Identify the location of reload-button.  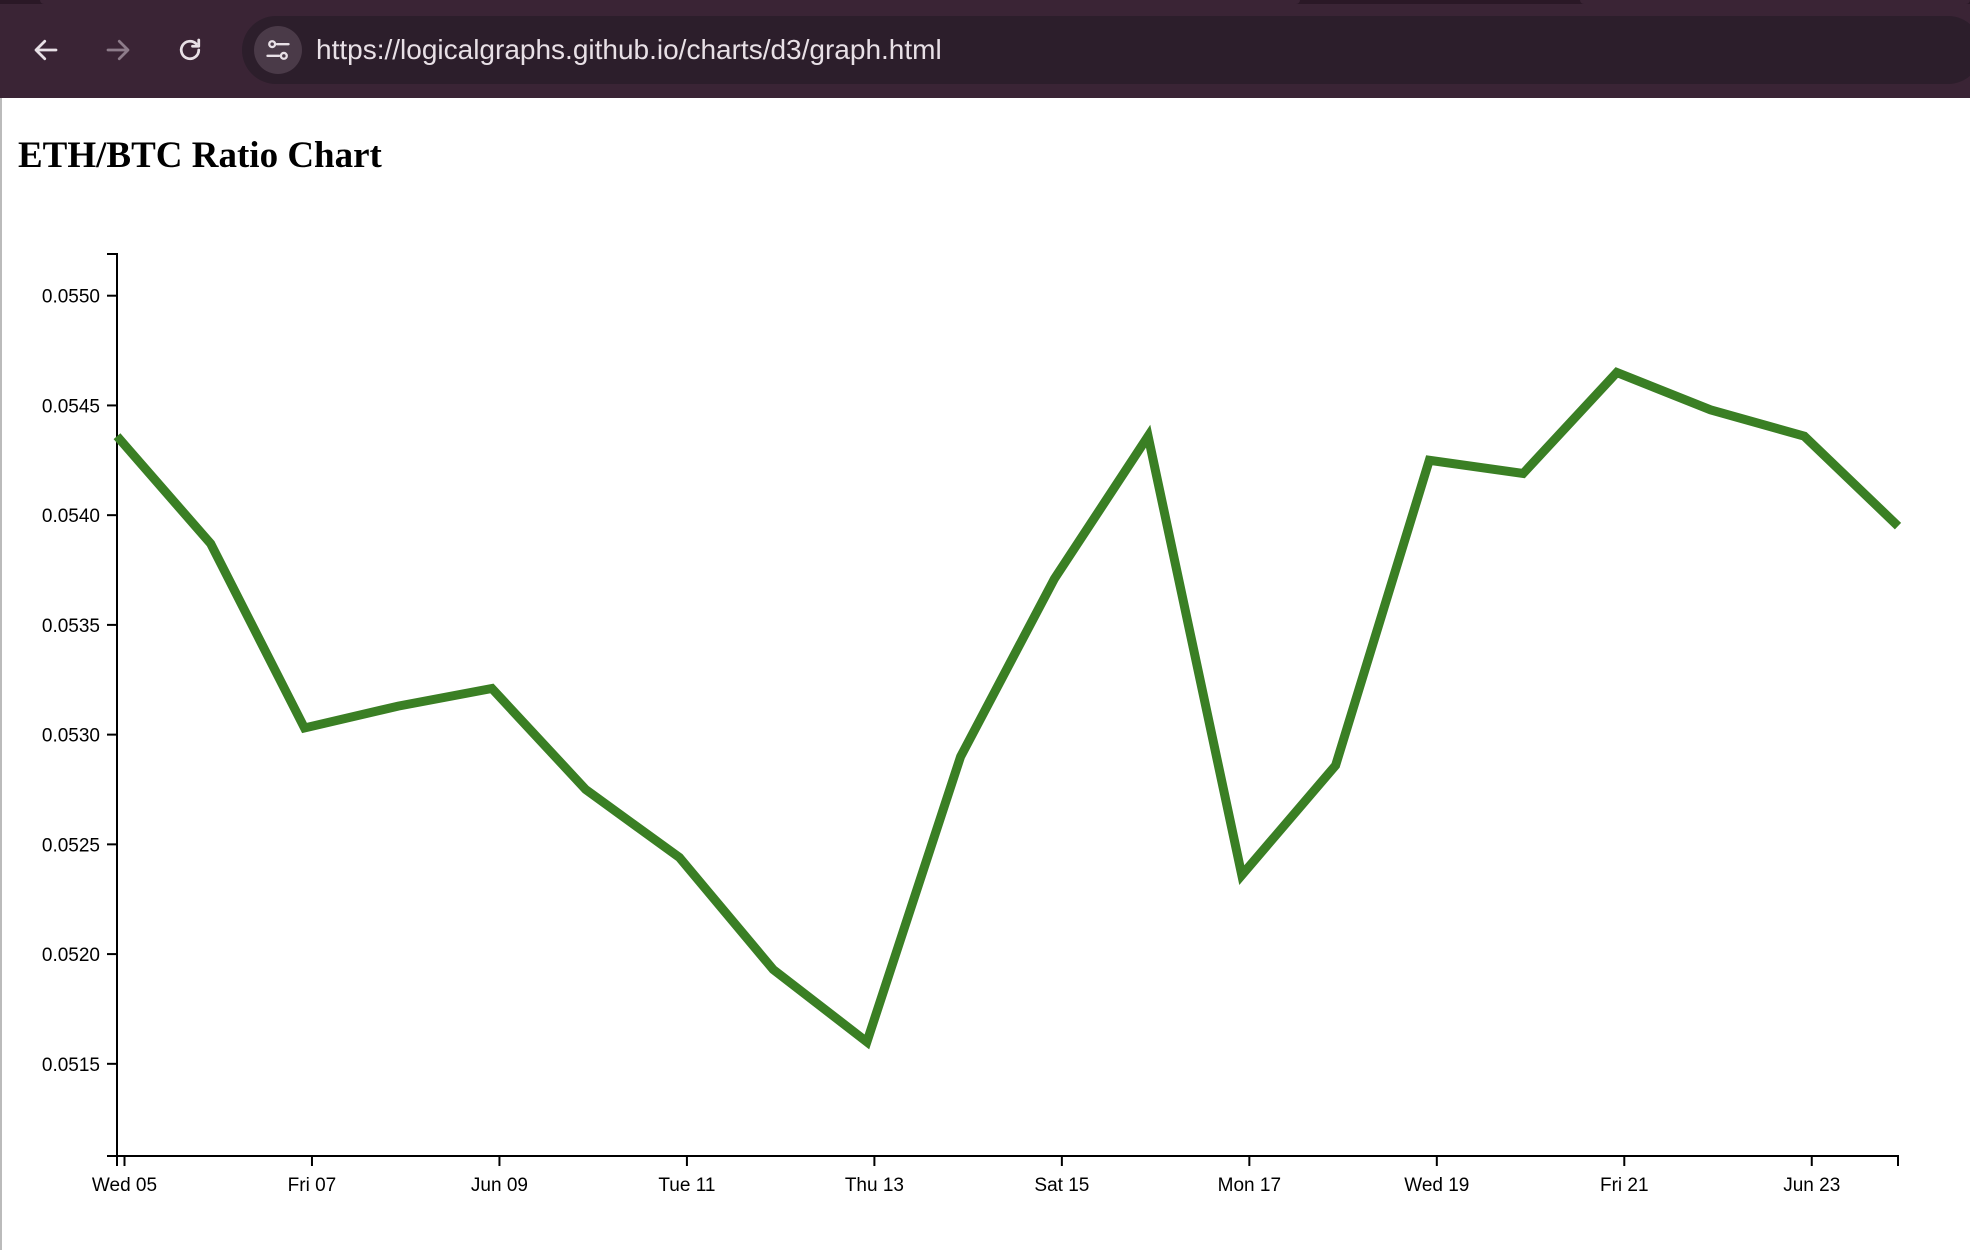
(190, 50).